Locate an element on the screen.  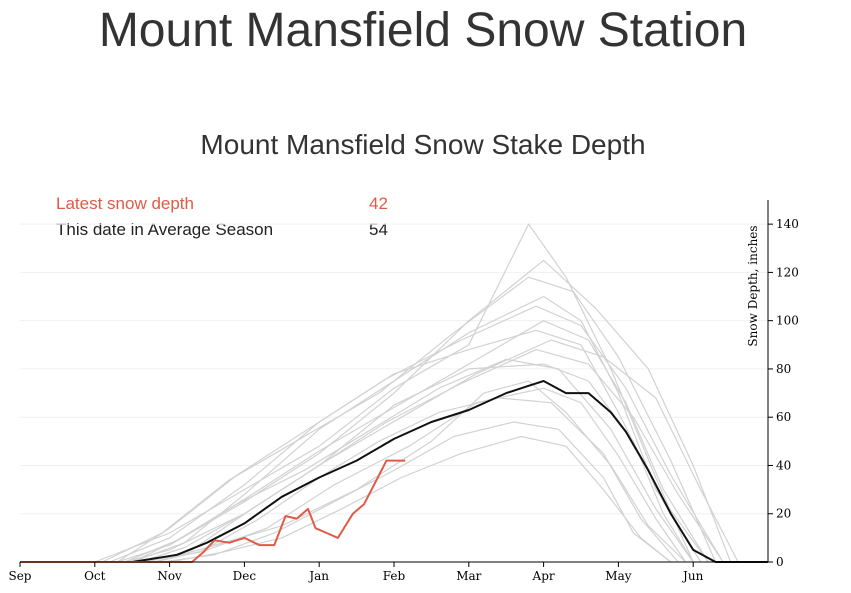
x-tick-label-feb: Feb is located at coordinates (394, 576).